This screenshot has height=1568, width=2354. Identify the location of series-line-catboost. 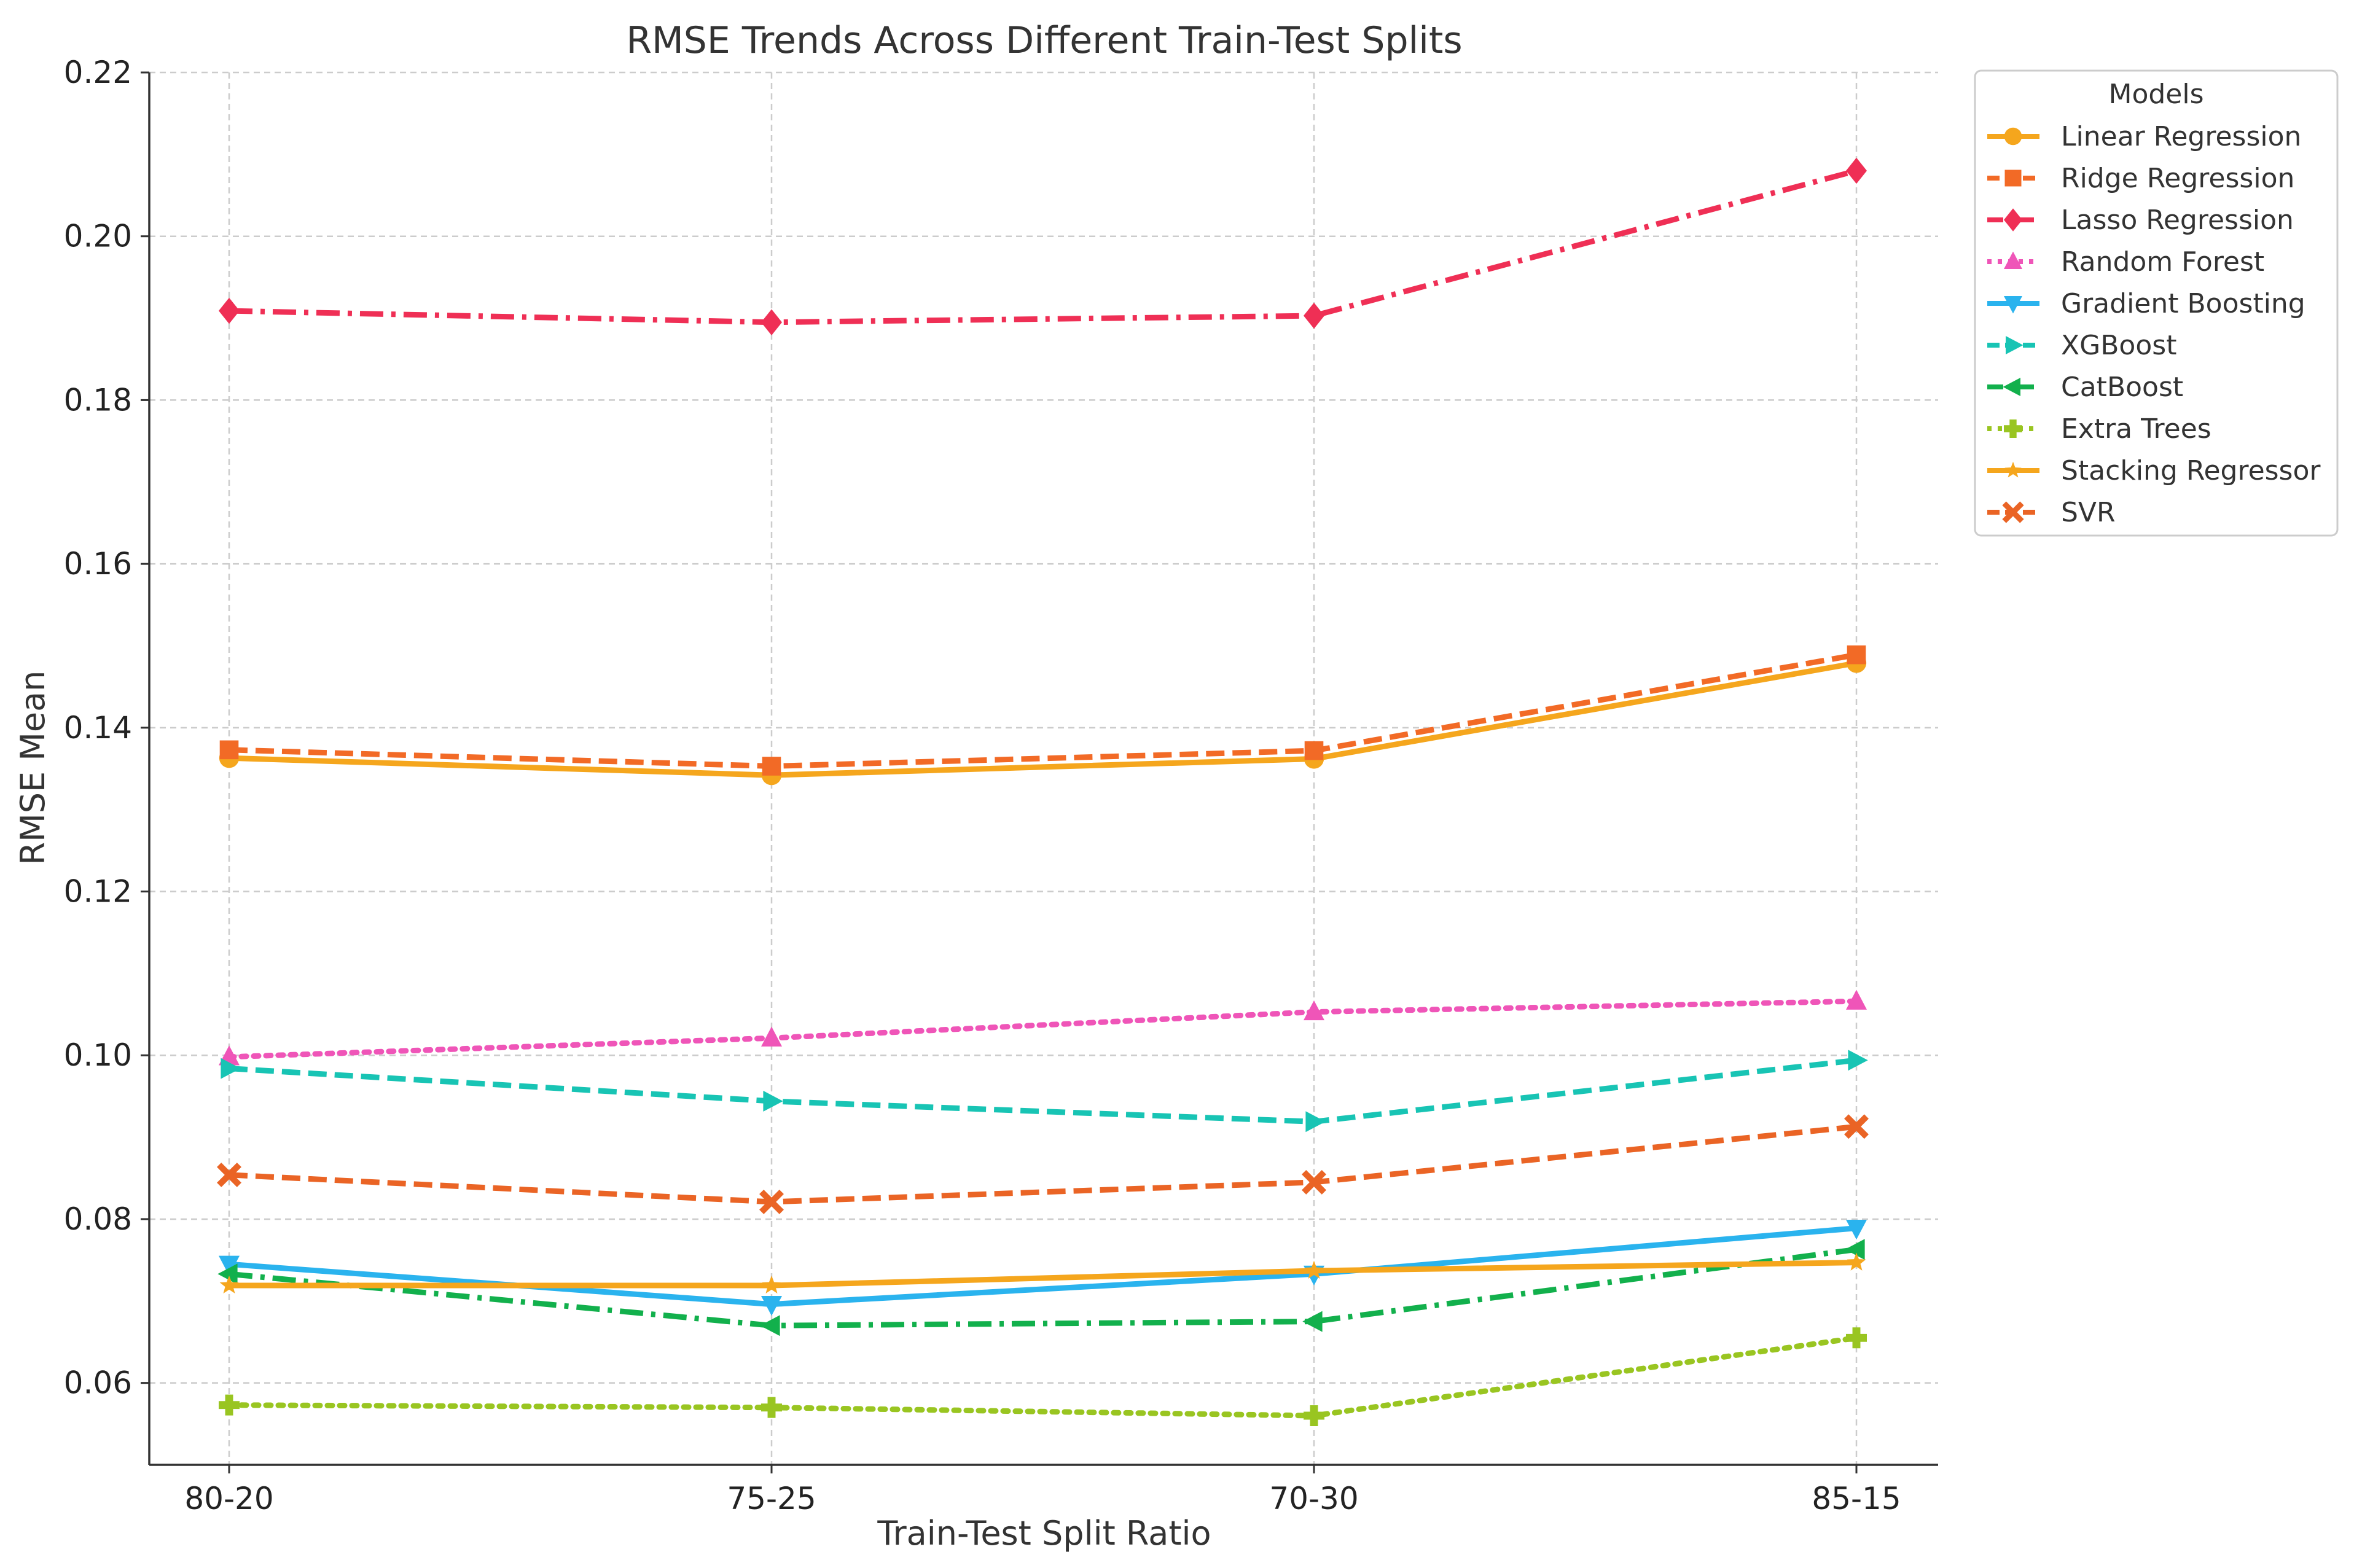
(1043, 1287).